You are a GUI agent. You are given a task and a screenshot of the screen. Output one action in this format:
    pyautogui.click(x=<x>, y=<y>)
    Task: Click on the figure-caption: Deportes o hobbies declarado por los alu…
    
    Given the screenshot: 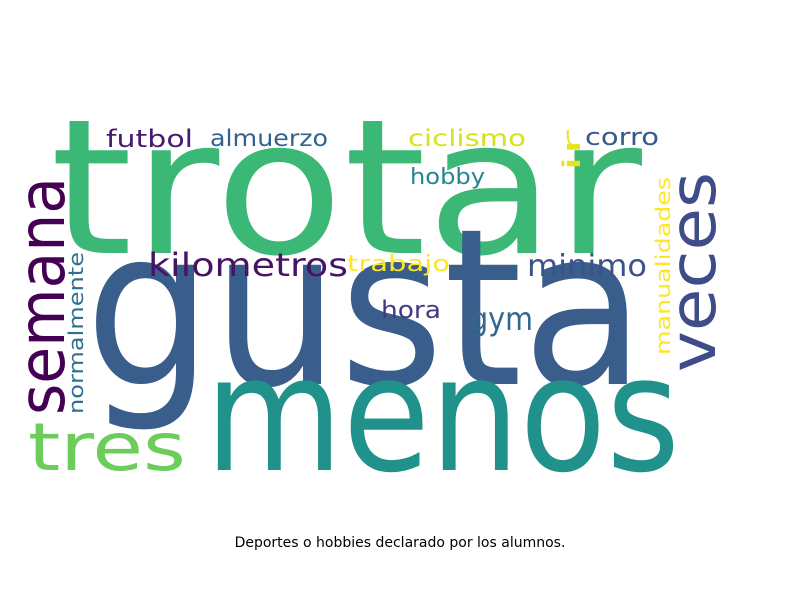 What is the action you would take?
    pyautogui.click(x=400, y=543)
    